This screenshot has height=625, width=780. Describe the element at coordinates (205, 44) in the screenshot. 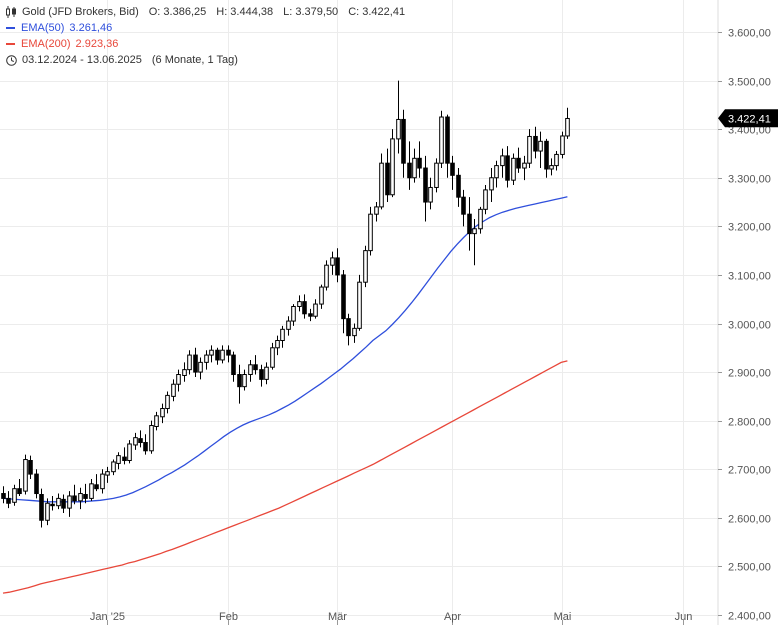

I see `legend-ema200-row: EMA(200) 2.923,36` at that location.